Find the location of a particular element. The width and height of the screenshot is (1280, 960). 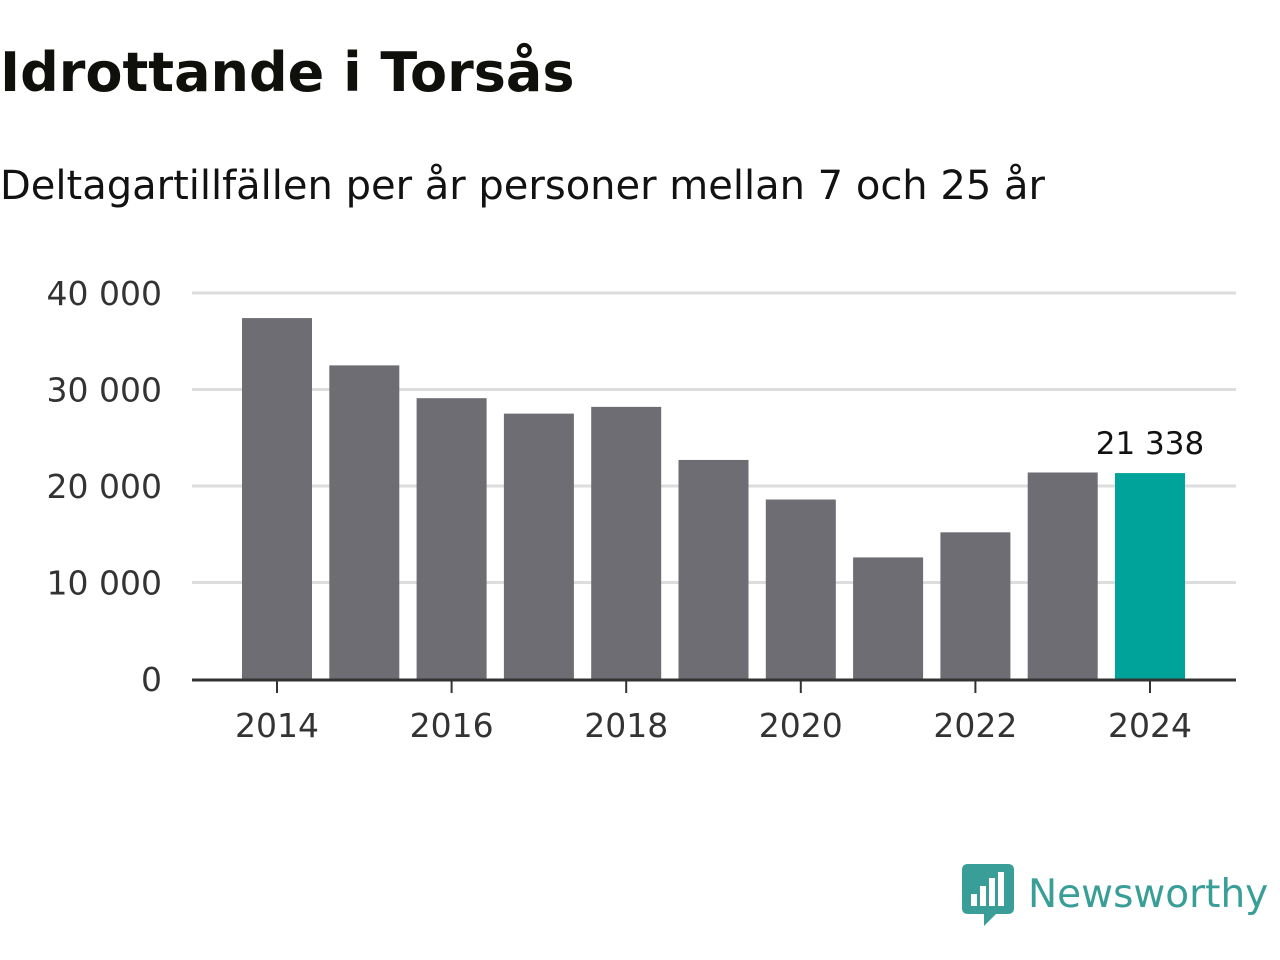

x-tick-label: 2024 is located at coordinates (1150, 725).